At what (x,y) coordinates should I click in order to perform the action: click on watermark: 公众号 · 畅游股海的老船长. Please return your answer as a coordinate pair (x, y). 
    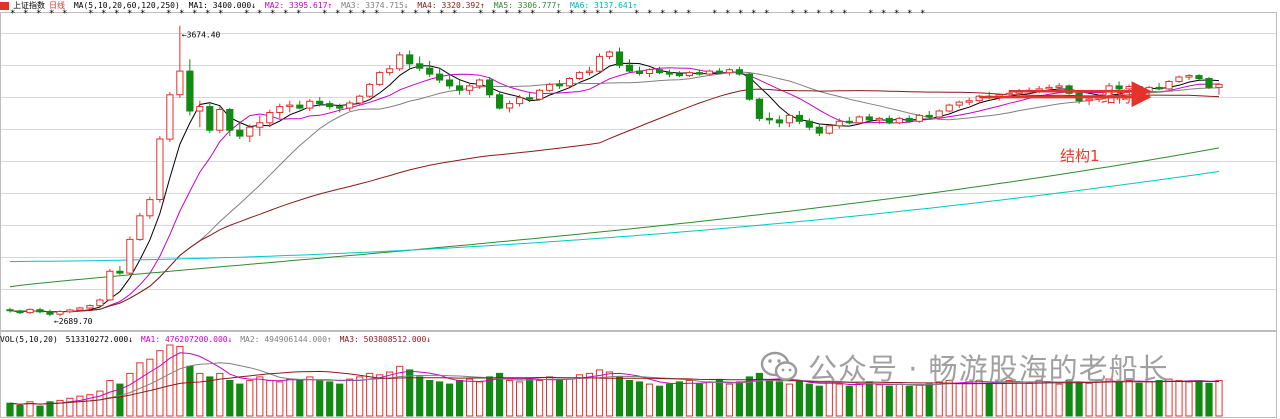
    Looking at the image, I should click on (964, 367).